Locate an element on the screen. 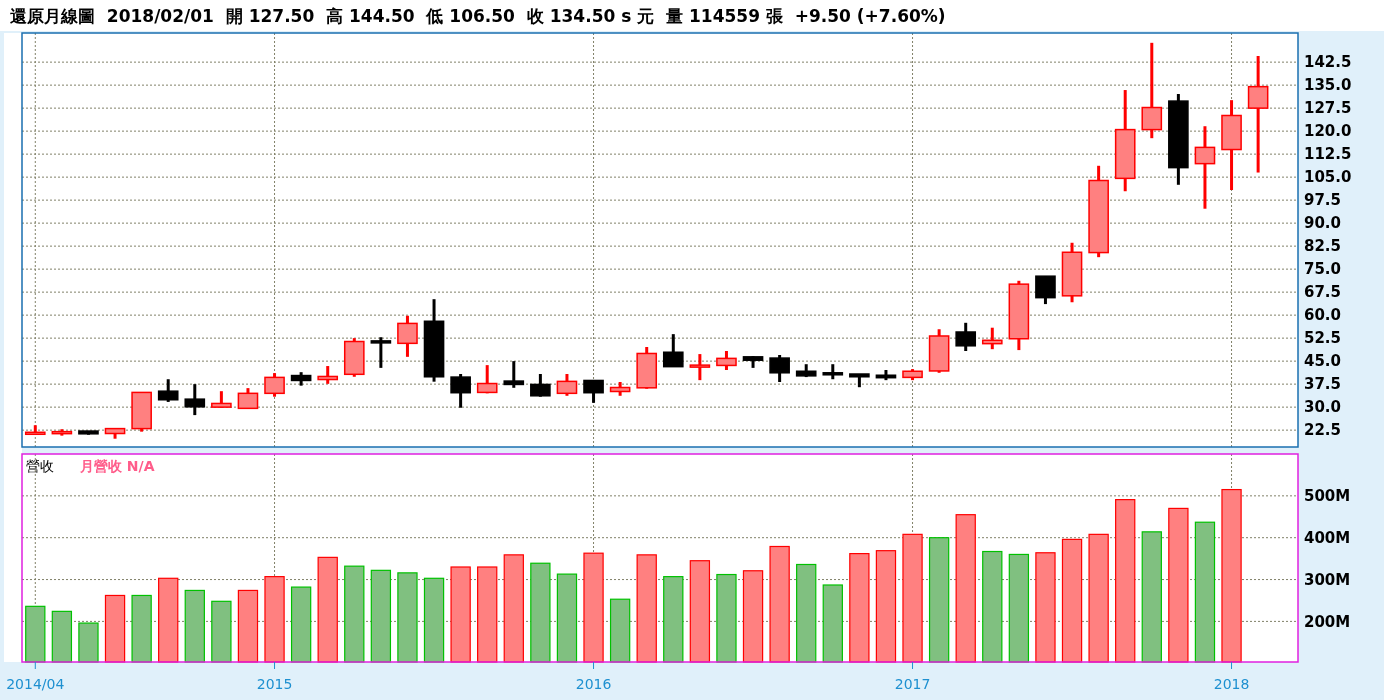  chart-subtitle: 月營收 N/A is located at coordinates (117, 466).